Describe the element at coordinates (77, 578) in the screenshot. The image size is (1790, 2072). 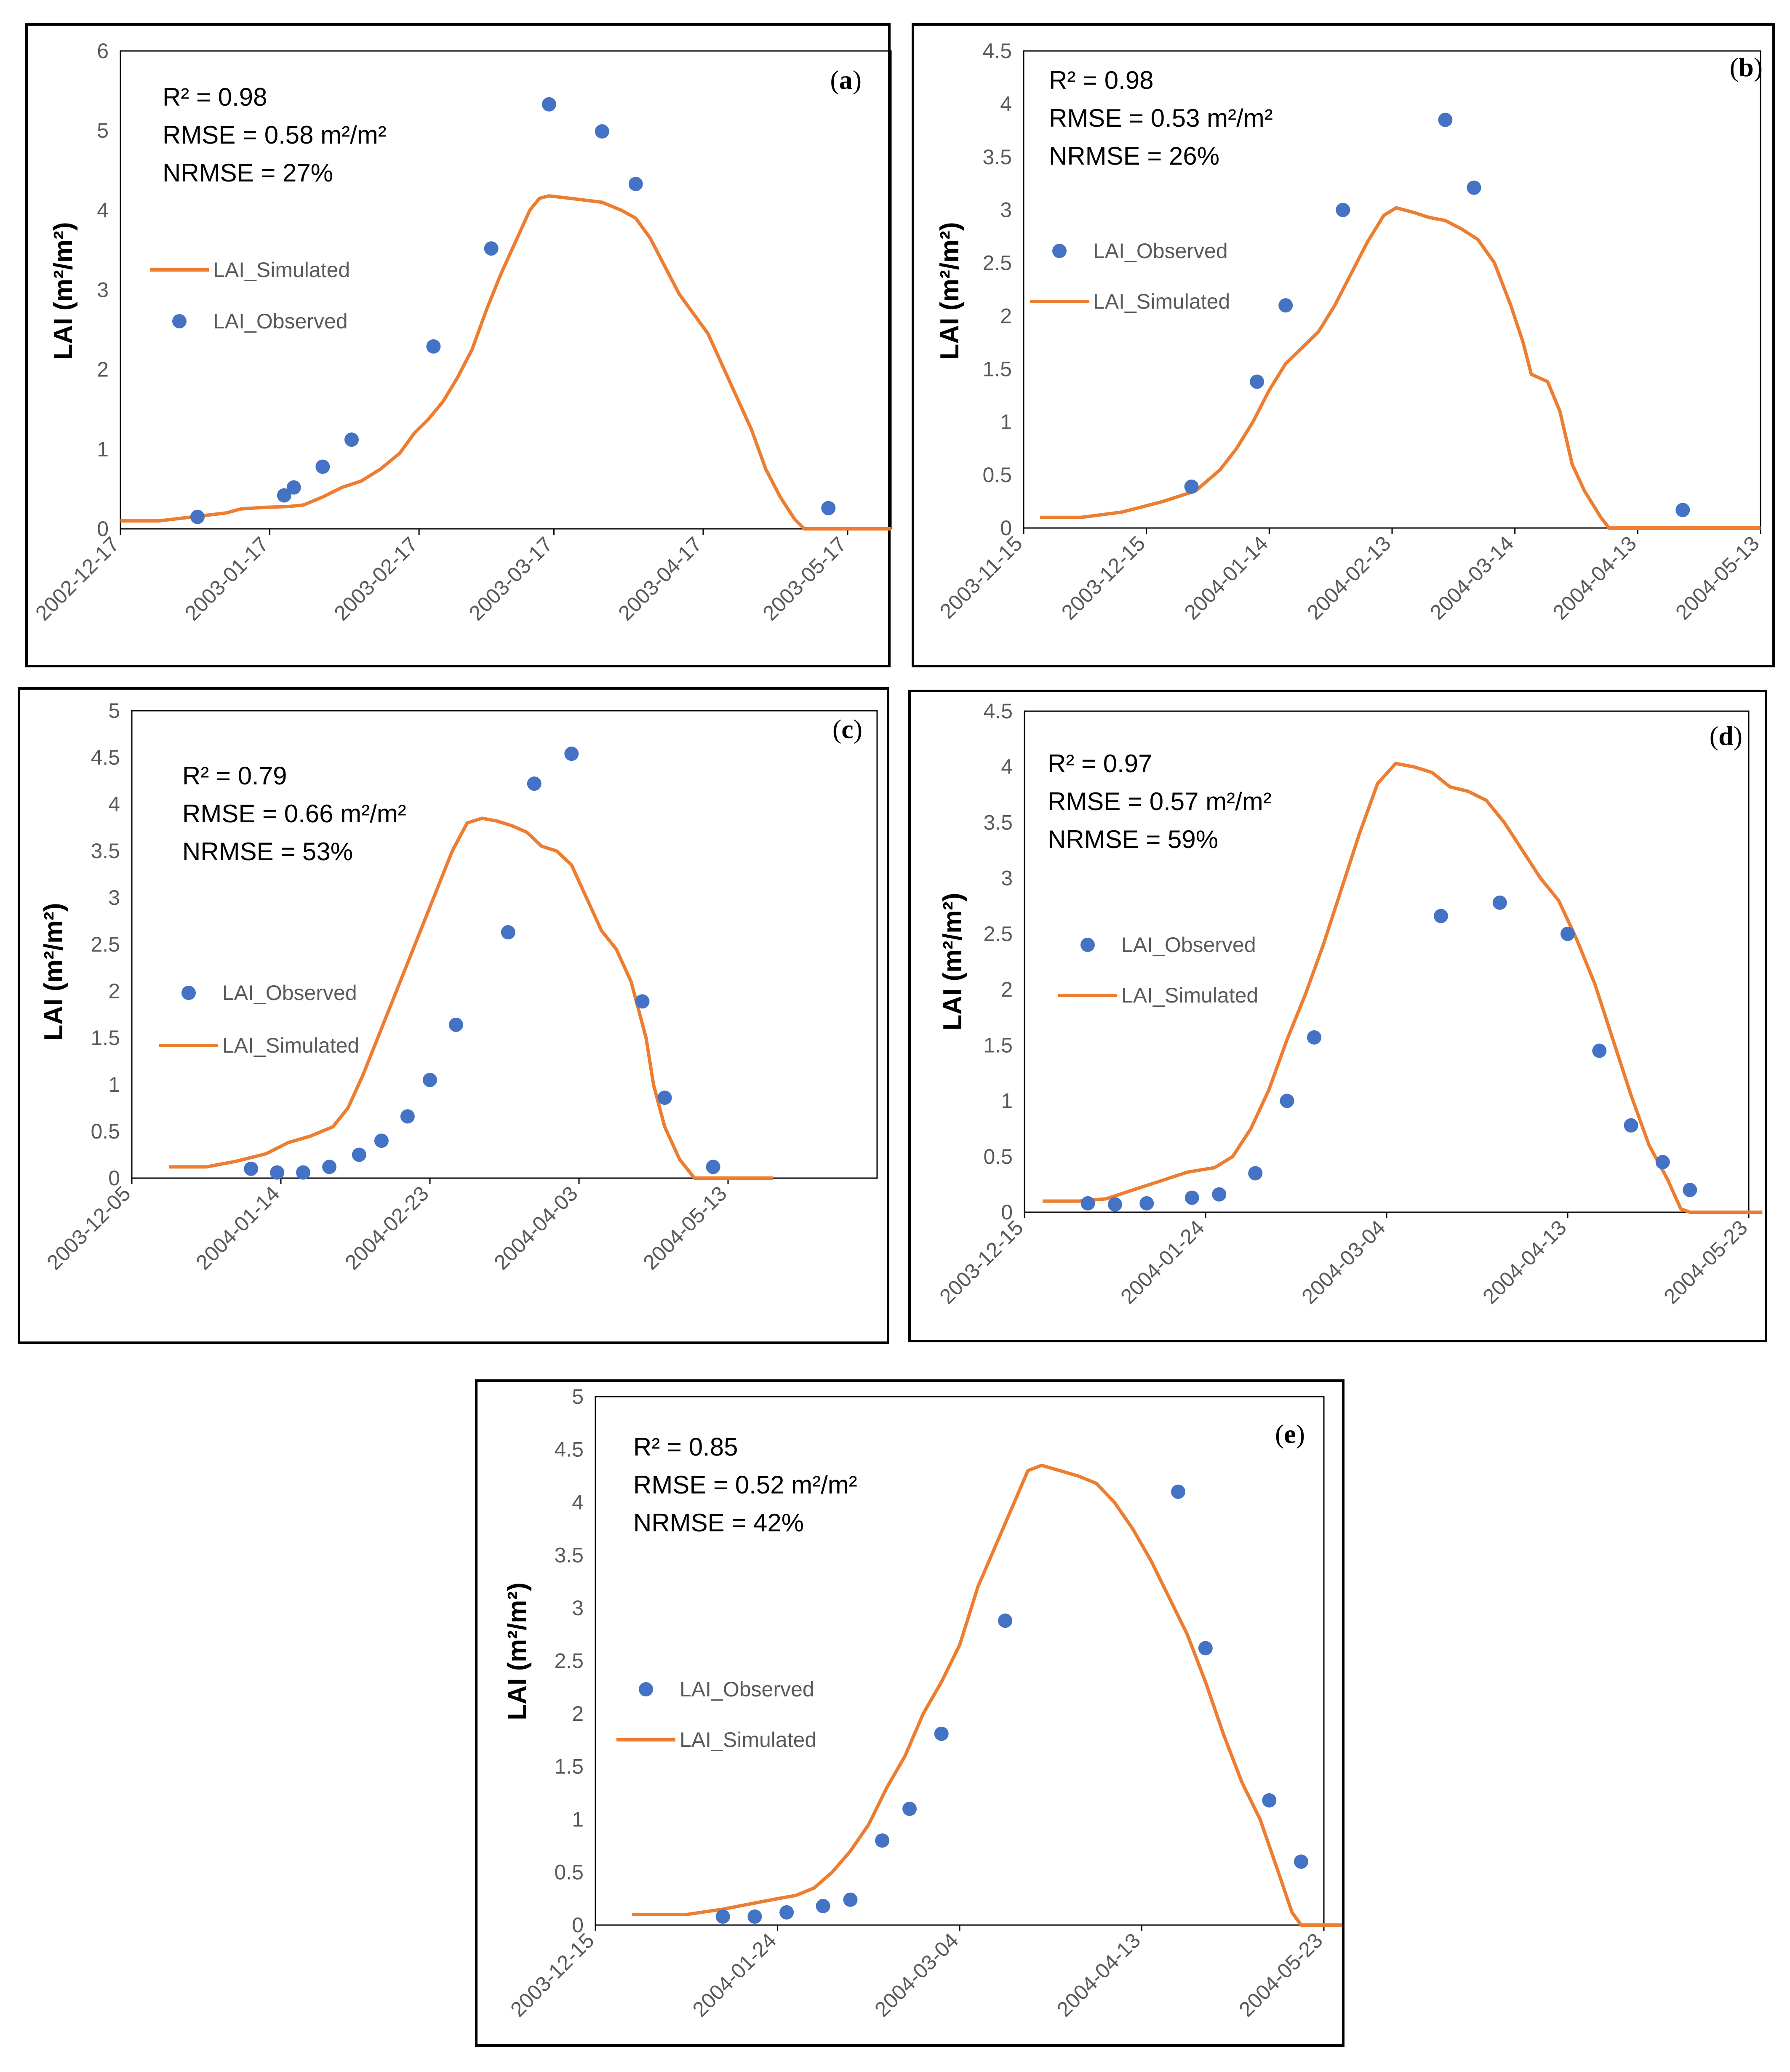
I see `x-tick-label: 2002-12-17` at that location.